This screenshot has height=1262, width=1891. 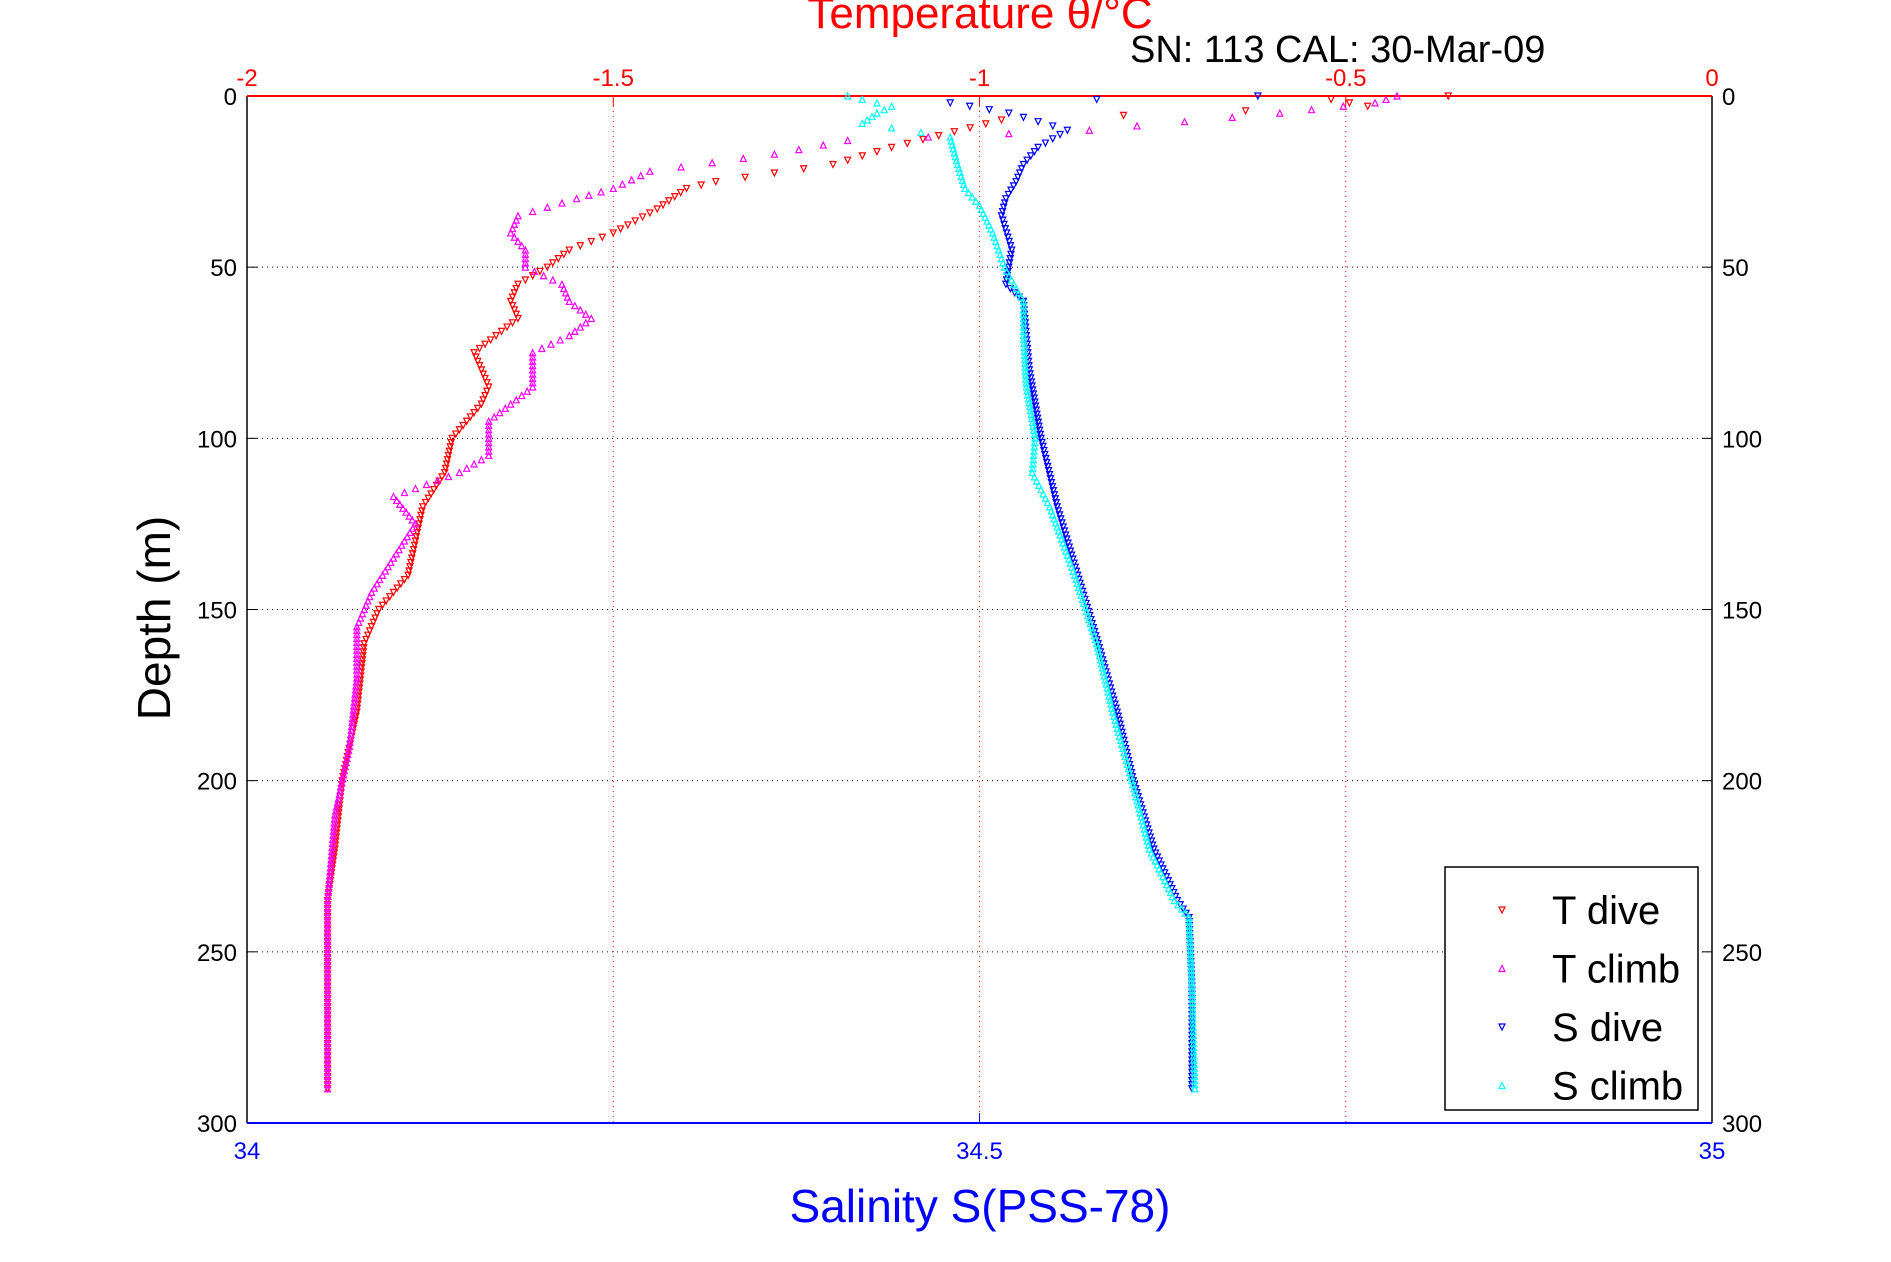 What do you see at coordinates (1345, 78) in the screenshot?
I see `top-tick-label: -0.5` at bounding box center [1345, 78].